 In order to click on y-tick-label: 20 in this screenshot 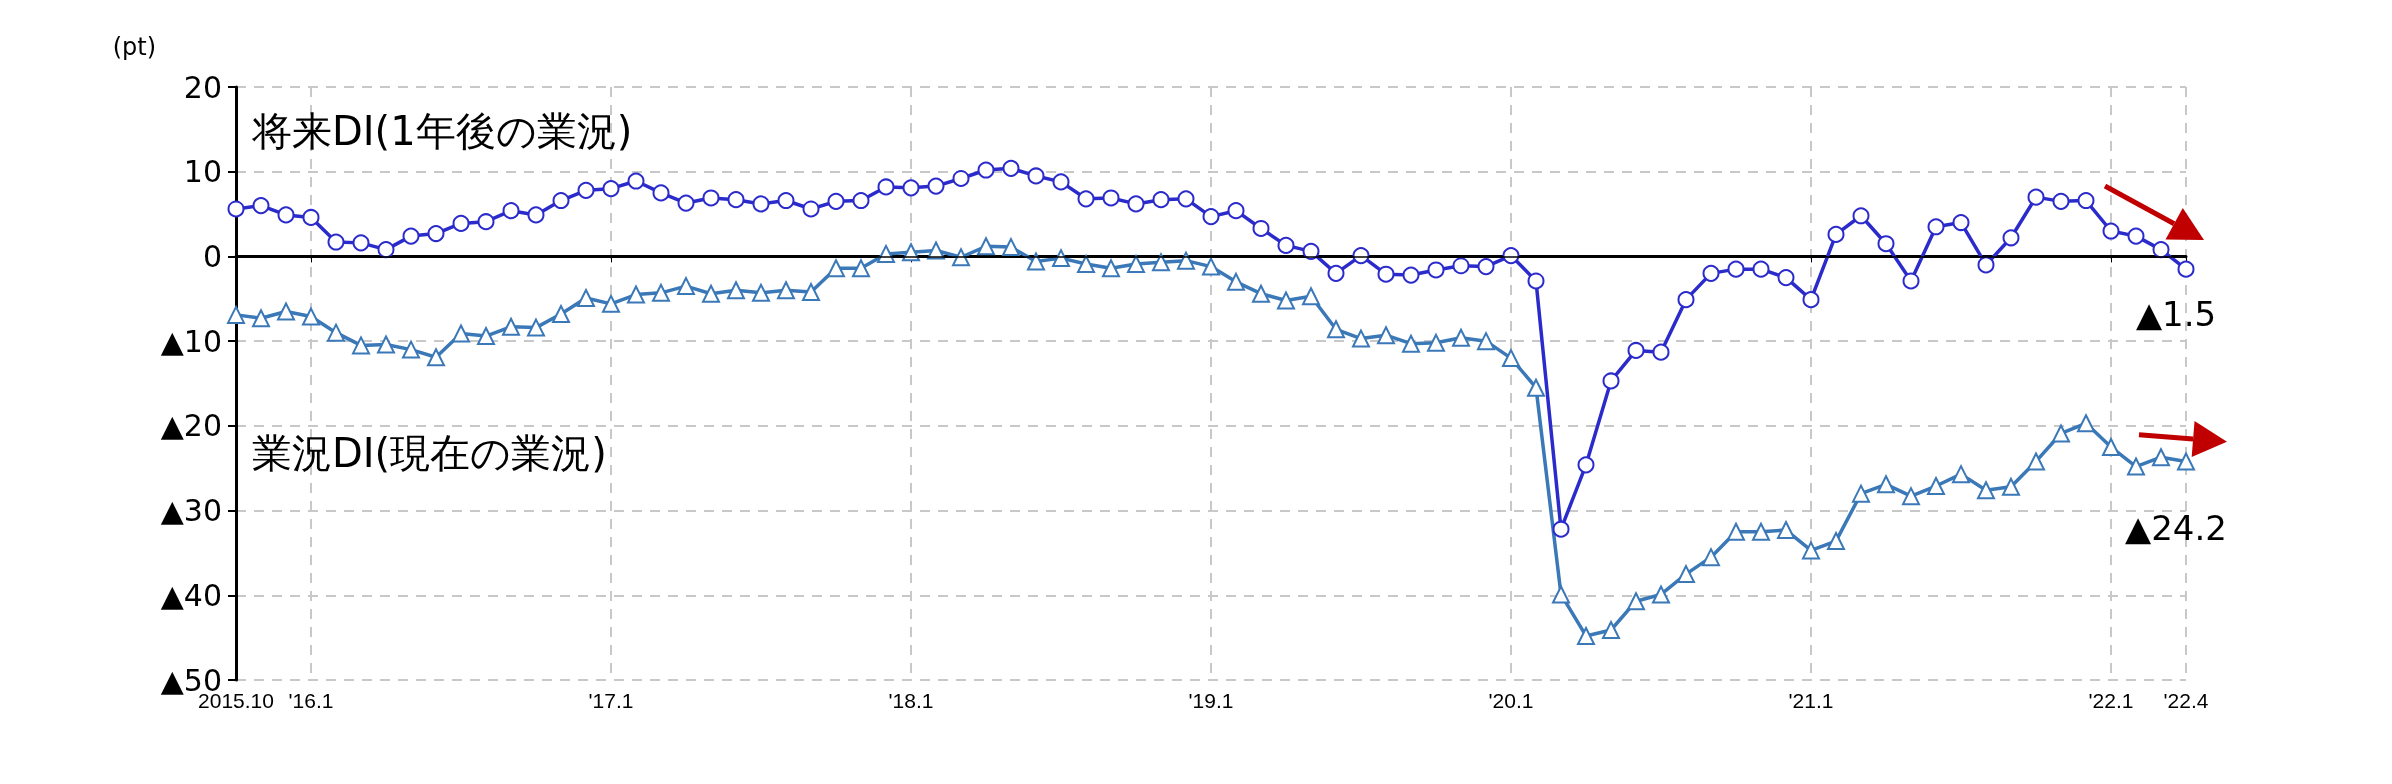, I will do `click(202, 87)`.